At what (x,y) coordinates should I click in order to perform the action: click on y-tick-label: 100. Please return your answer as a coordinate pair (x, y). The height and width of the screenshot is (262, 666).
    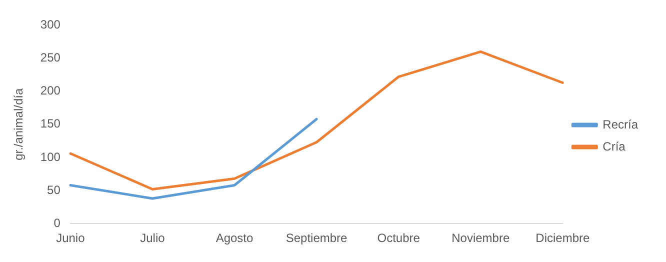
    Looking at the image, I should click on (50, 157).